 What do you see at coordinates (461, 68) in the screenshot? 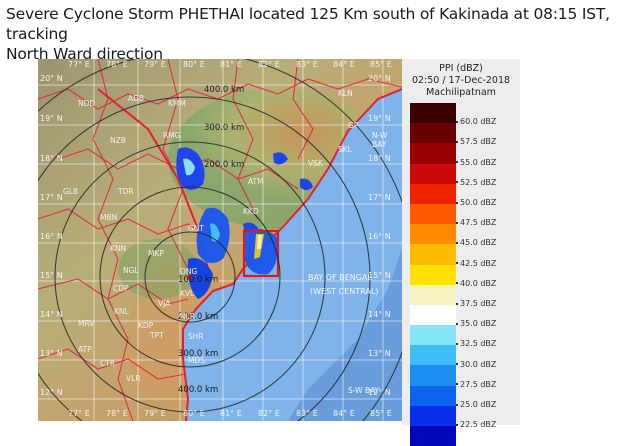
I see `legend-product: PPI (dBZ)` at bounding box center [461, 68].